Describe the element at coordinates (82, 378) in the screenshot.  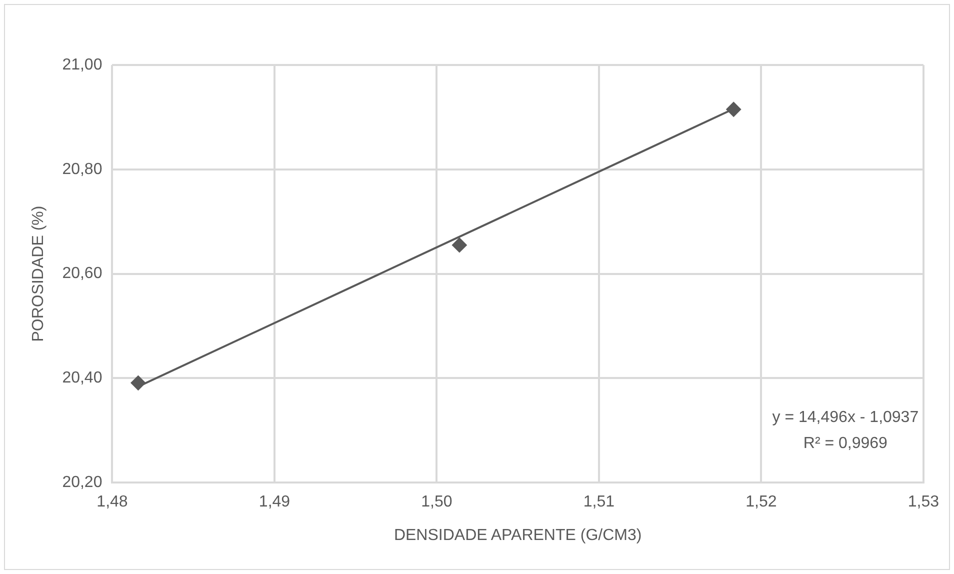
I see `y-tick-label: 20,40` at that location.